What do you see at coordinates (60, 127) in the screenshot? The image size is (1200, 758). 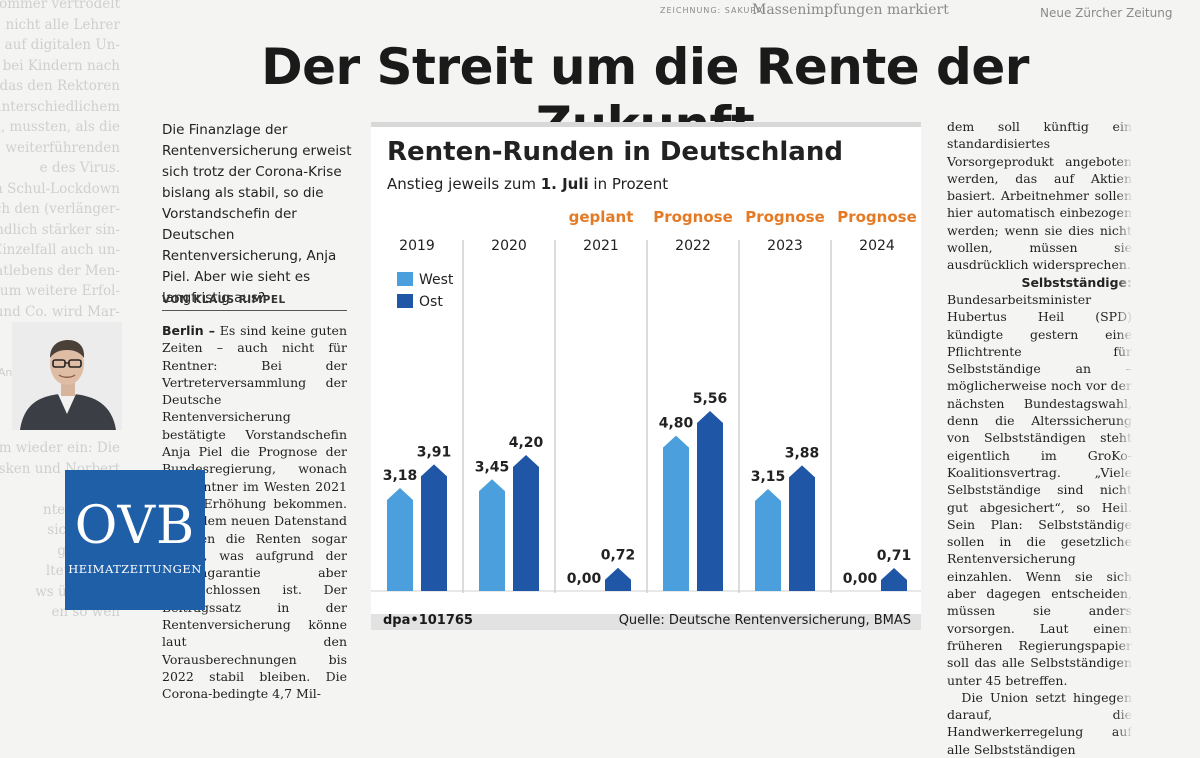 I see `neighbor-line: en, mussten, als die` at bounding box center [60, 127].